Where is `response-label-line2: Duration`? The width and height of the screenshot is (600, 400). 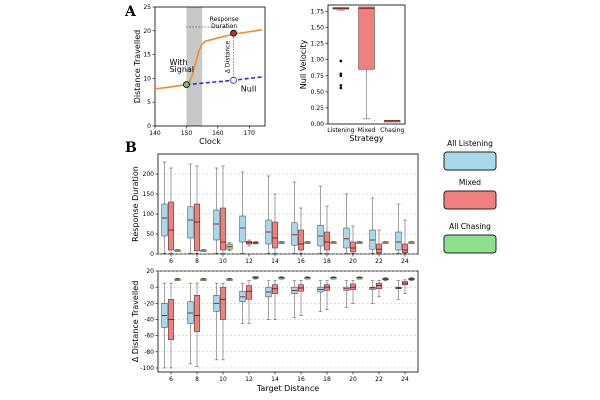
response-label-line2: Duration is located at coordinates (224, 26).